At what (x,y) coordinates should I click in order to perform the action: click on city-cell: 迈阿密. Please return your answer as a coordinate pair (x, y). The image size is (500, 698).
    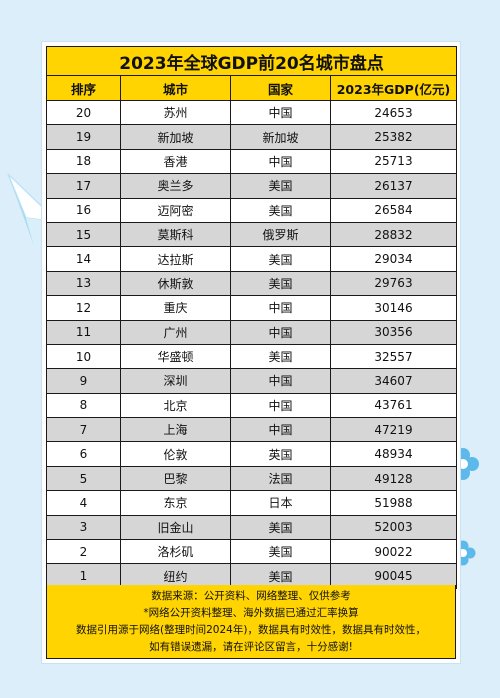
    Looking at the image, I should click on (175, 210).